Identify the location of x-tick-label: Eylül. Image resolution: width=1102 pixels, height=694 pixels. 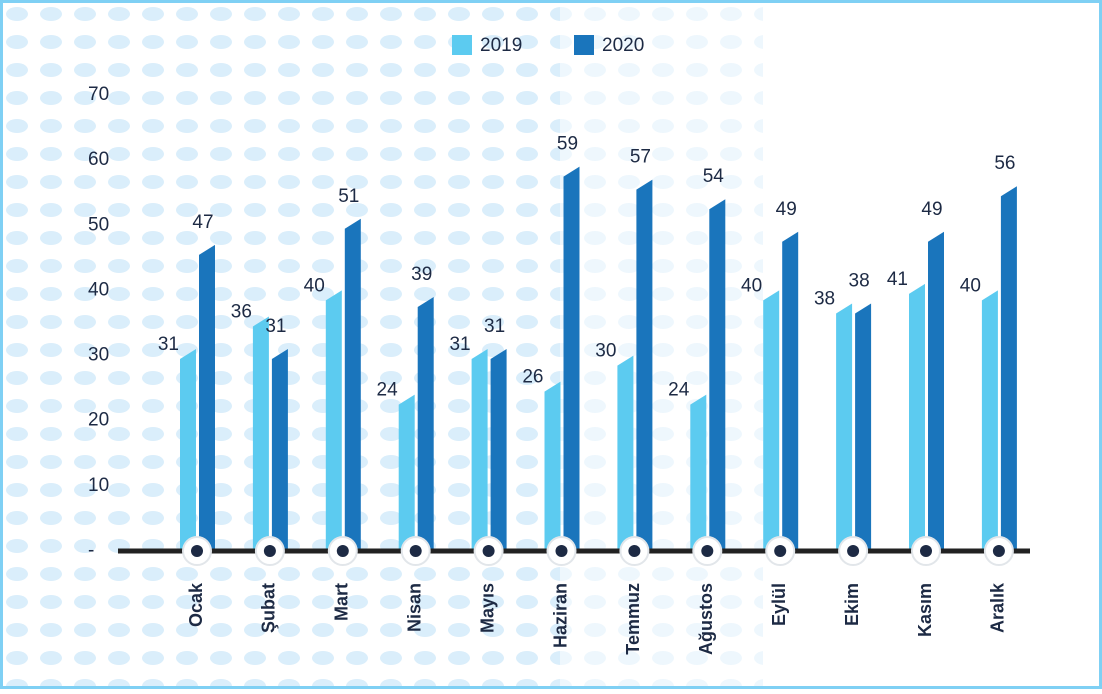
(779, 604).